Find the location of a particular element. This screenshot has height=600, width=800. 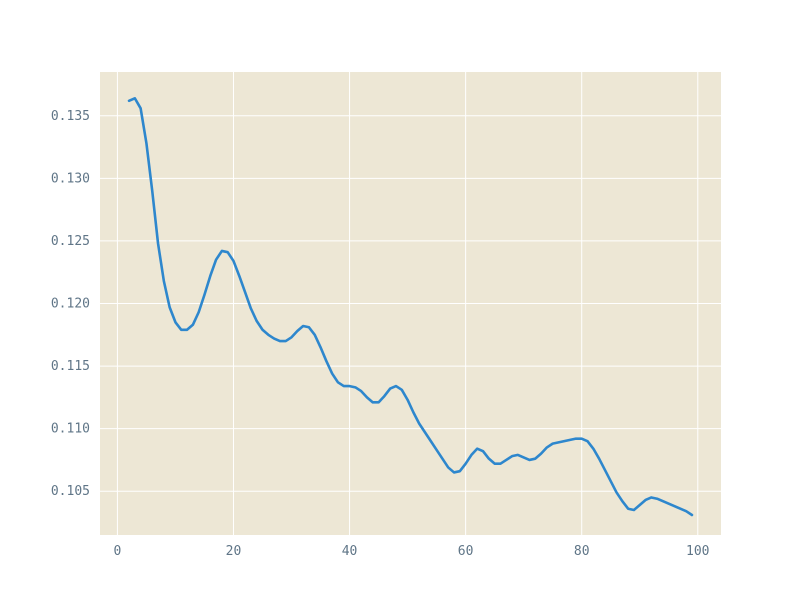

y-tick-label: 0.125 is located at coordinates (70, 241).